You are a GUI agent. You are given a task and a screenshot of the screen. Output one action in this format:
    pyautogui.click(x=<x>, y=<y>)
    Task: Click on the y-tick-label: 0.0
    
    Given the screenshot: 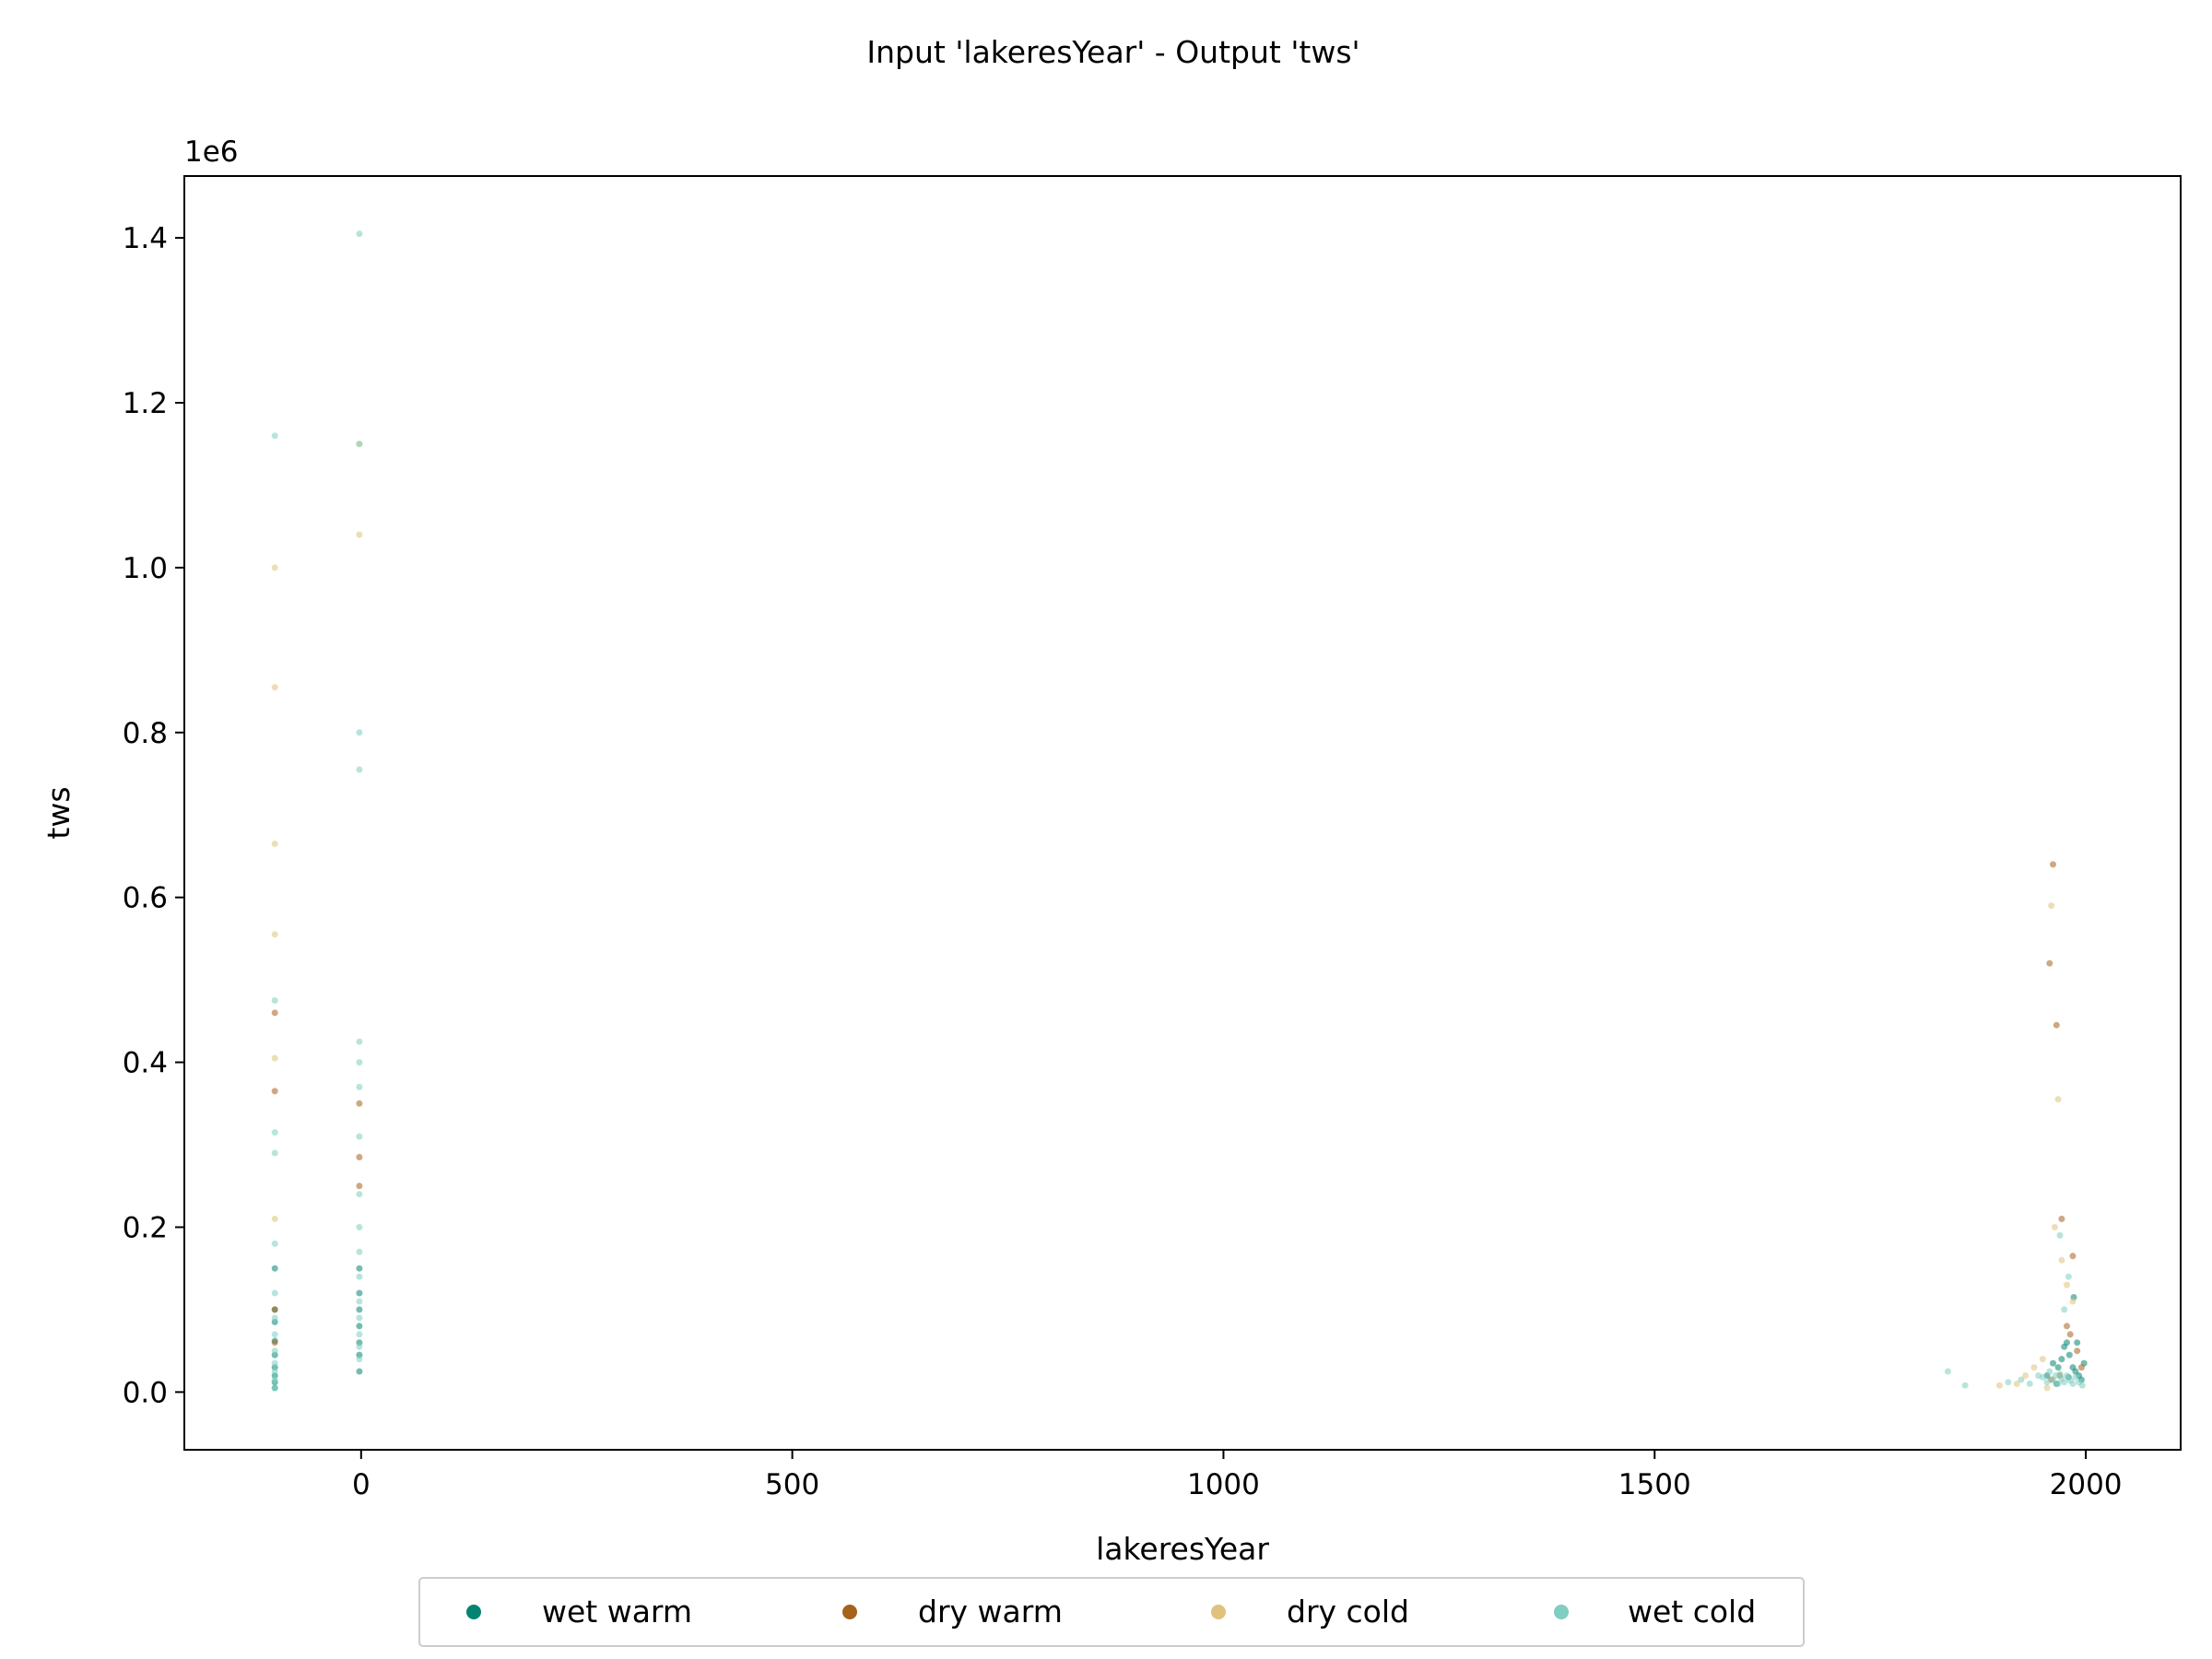 What is the action you would take?
    pyautogui.click(x=145, y=1392)
    